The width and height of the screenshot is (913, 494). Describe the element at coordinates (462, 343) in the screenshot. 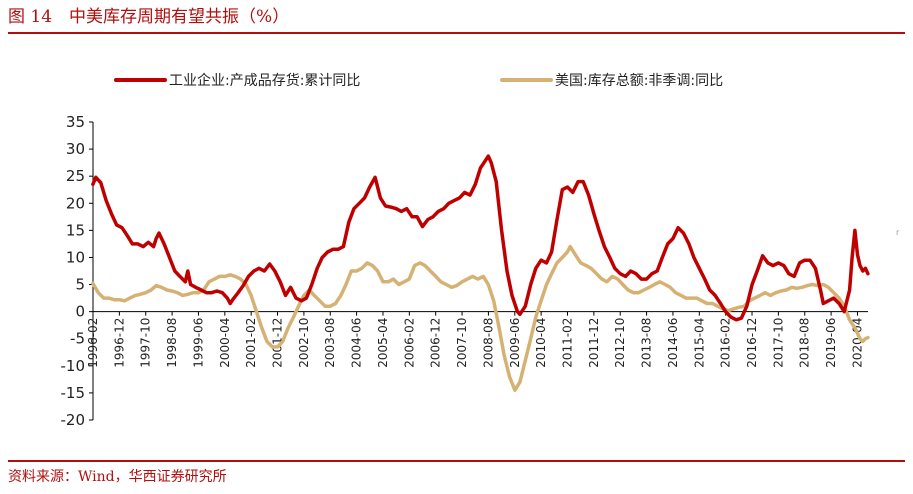

I see `x-tick-label: 2007-10` at that location.